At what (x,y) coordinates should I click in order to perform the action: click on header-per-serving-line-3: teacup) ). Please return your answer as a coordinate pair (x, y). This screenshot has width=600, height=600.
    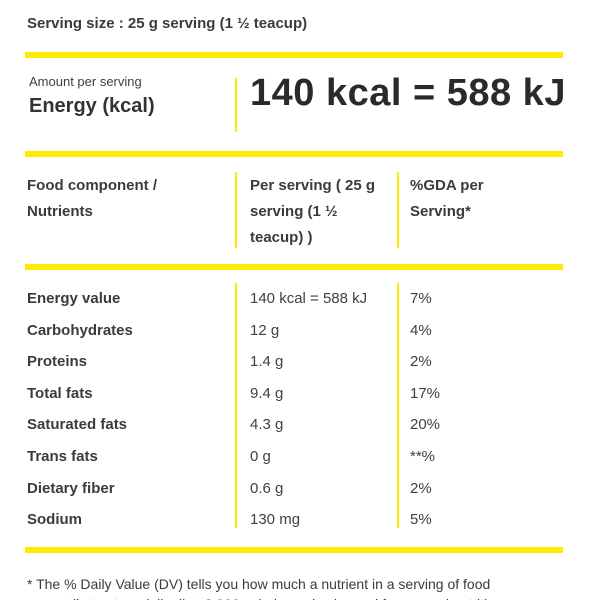
    Looking at the image, I should click on (281, 237).